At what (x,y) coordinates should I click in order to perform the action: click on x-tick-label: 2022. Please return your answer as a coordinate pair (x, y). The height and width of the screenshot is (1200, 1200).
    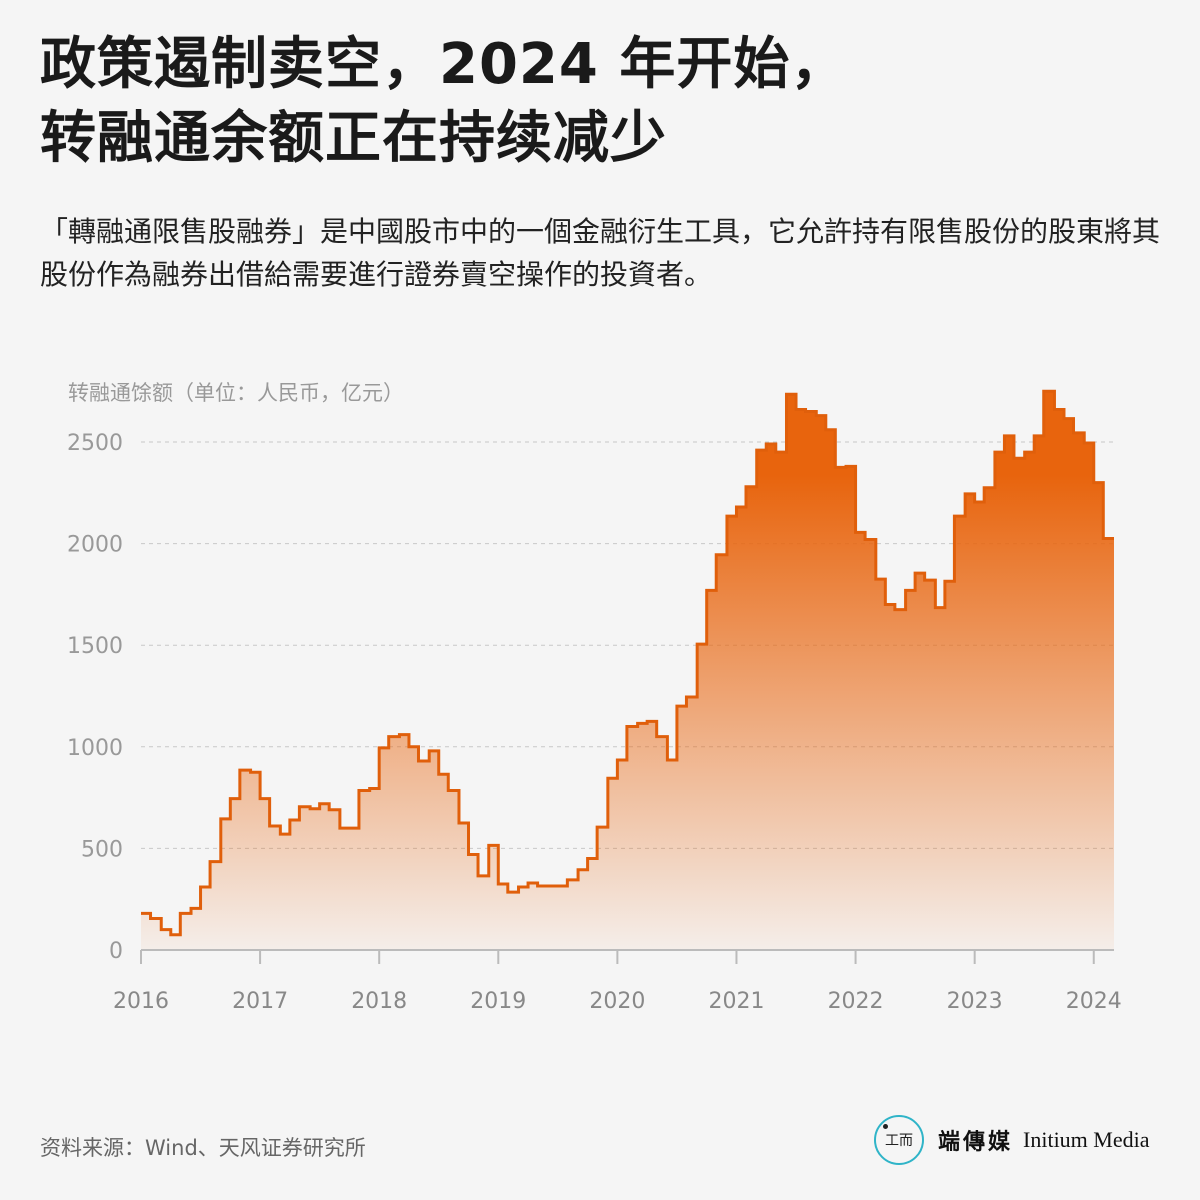
    Looking at the image, I should click on (856, 1001).